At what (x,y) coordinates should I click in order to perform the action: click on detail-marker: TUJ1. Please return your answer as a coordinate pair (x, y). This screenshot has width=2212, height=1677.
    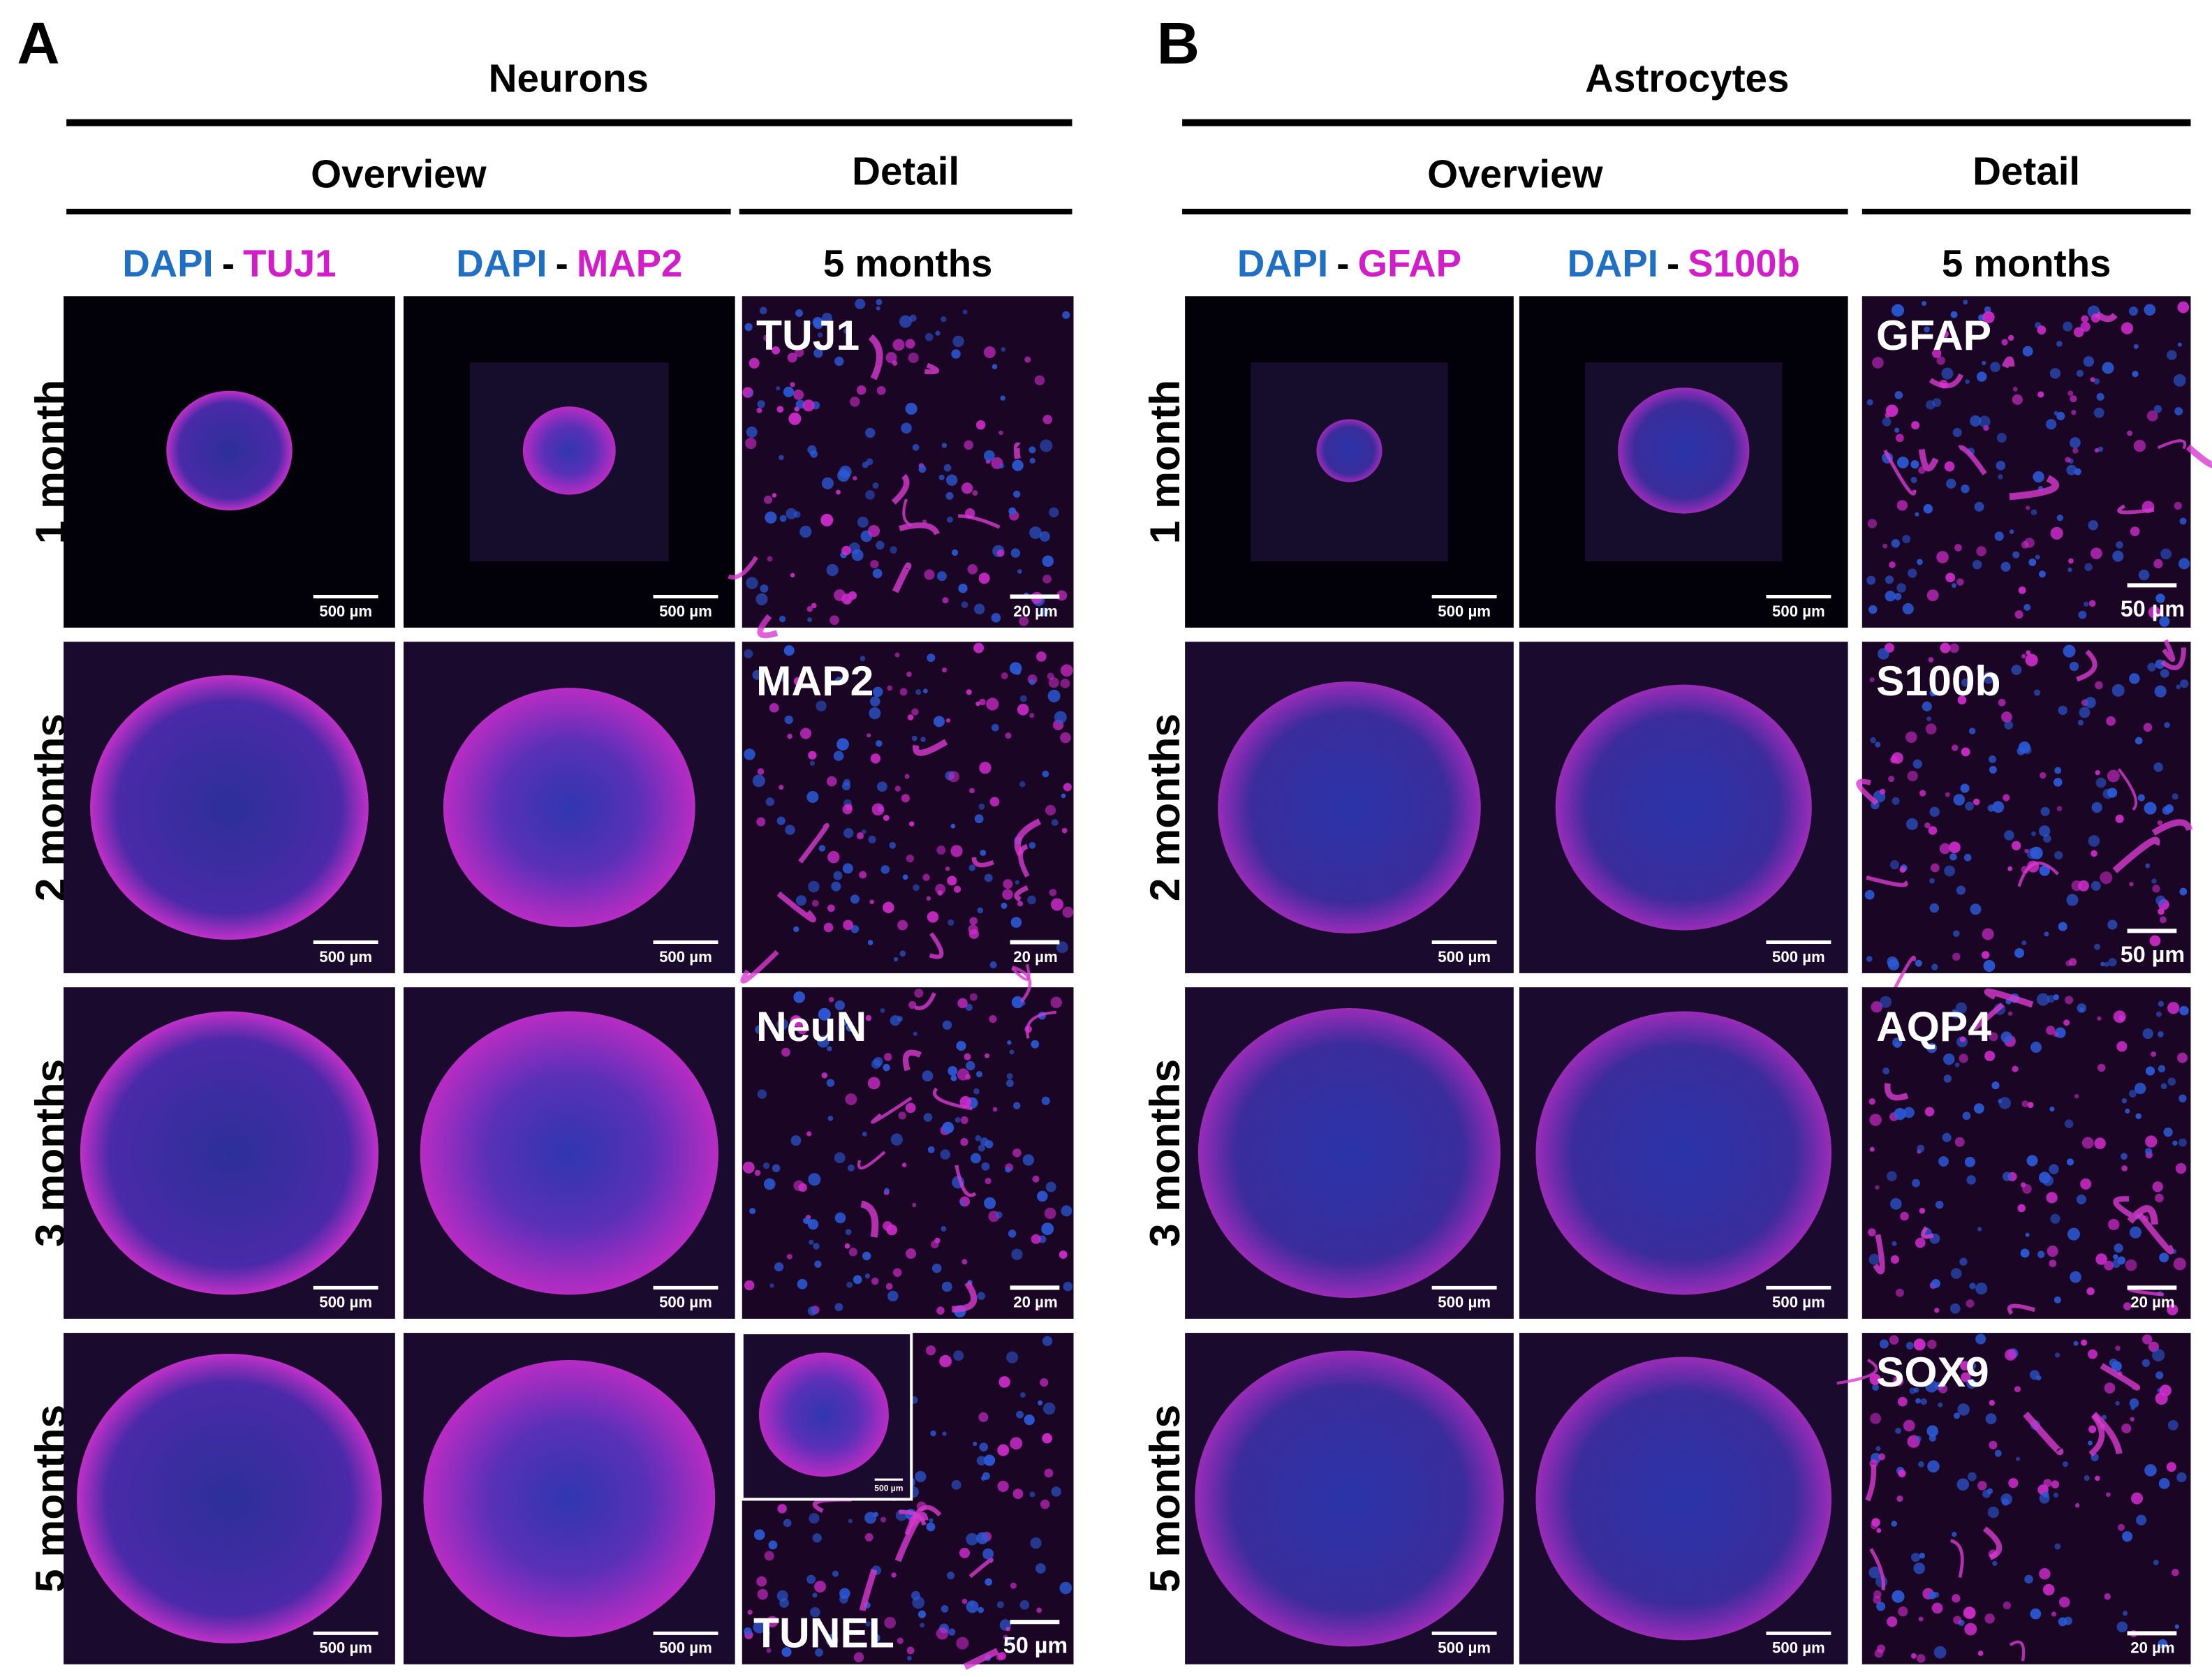
    Looking at the image, I should click on (808, 335).